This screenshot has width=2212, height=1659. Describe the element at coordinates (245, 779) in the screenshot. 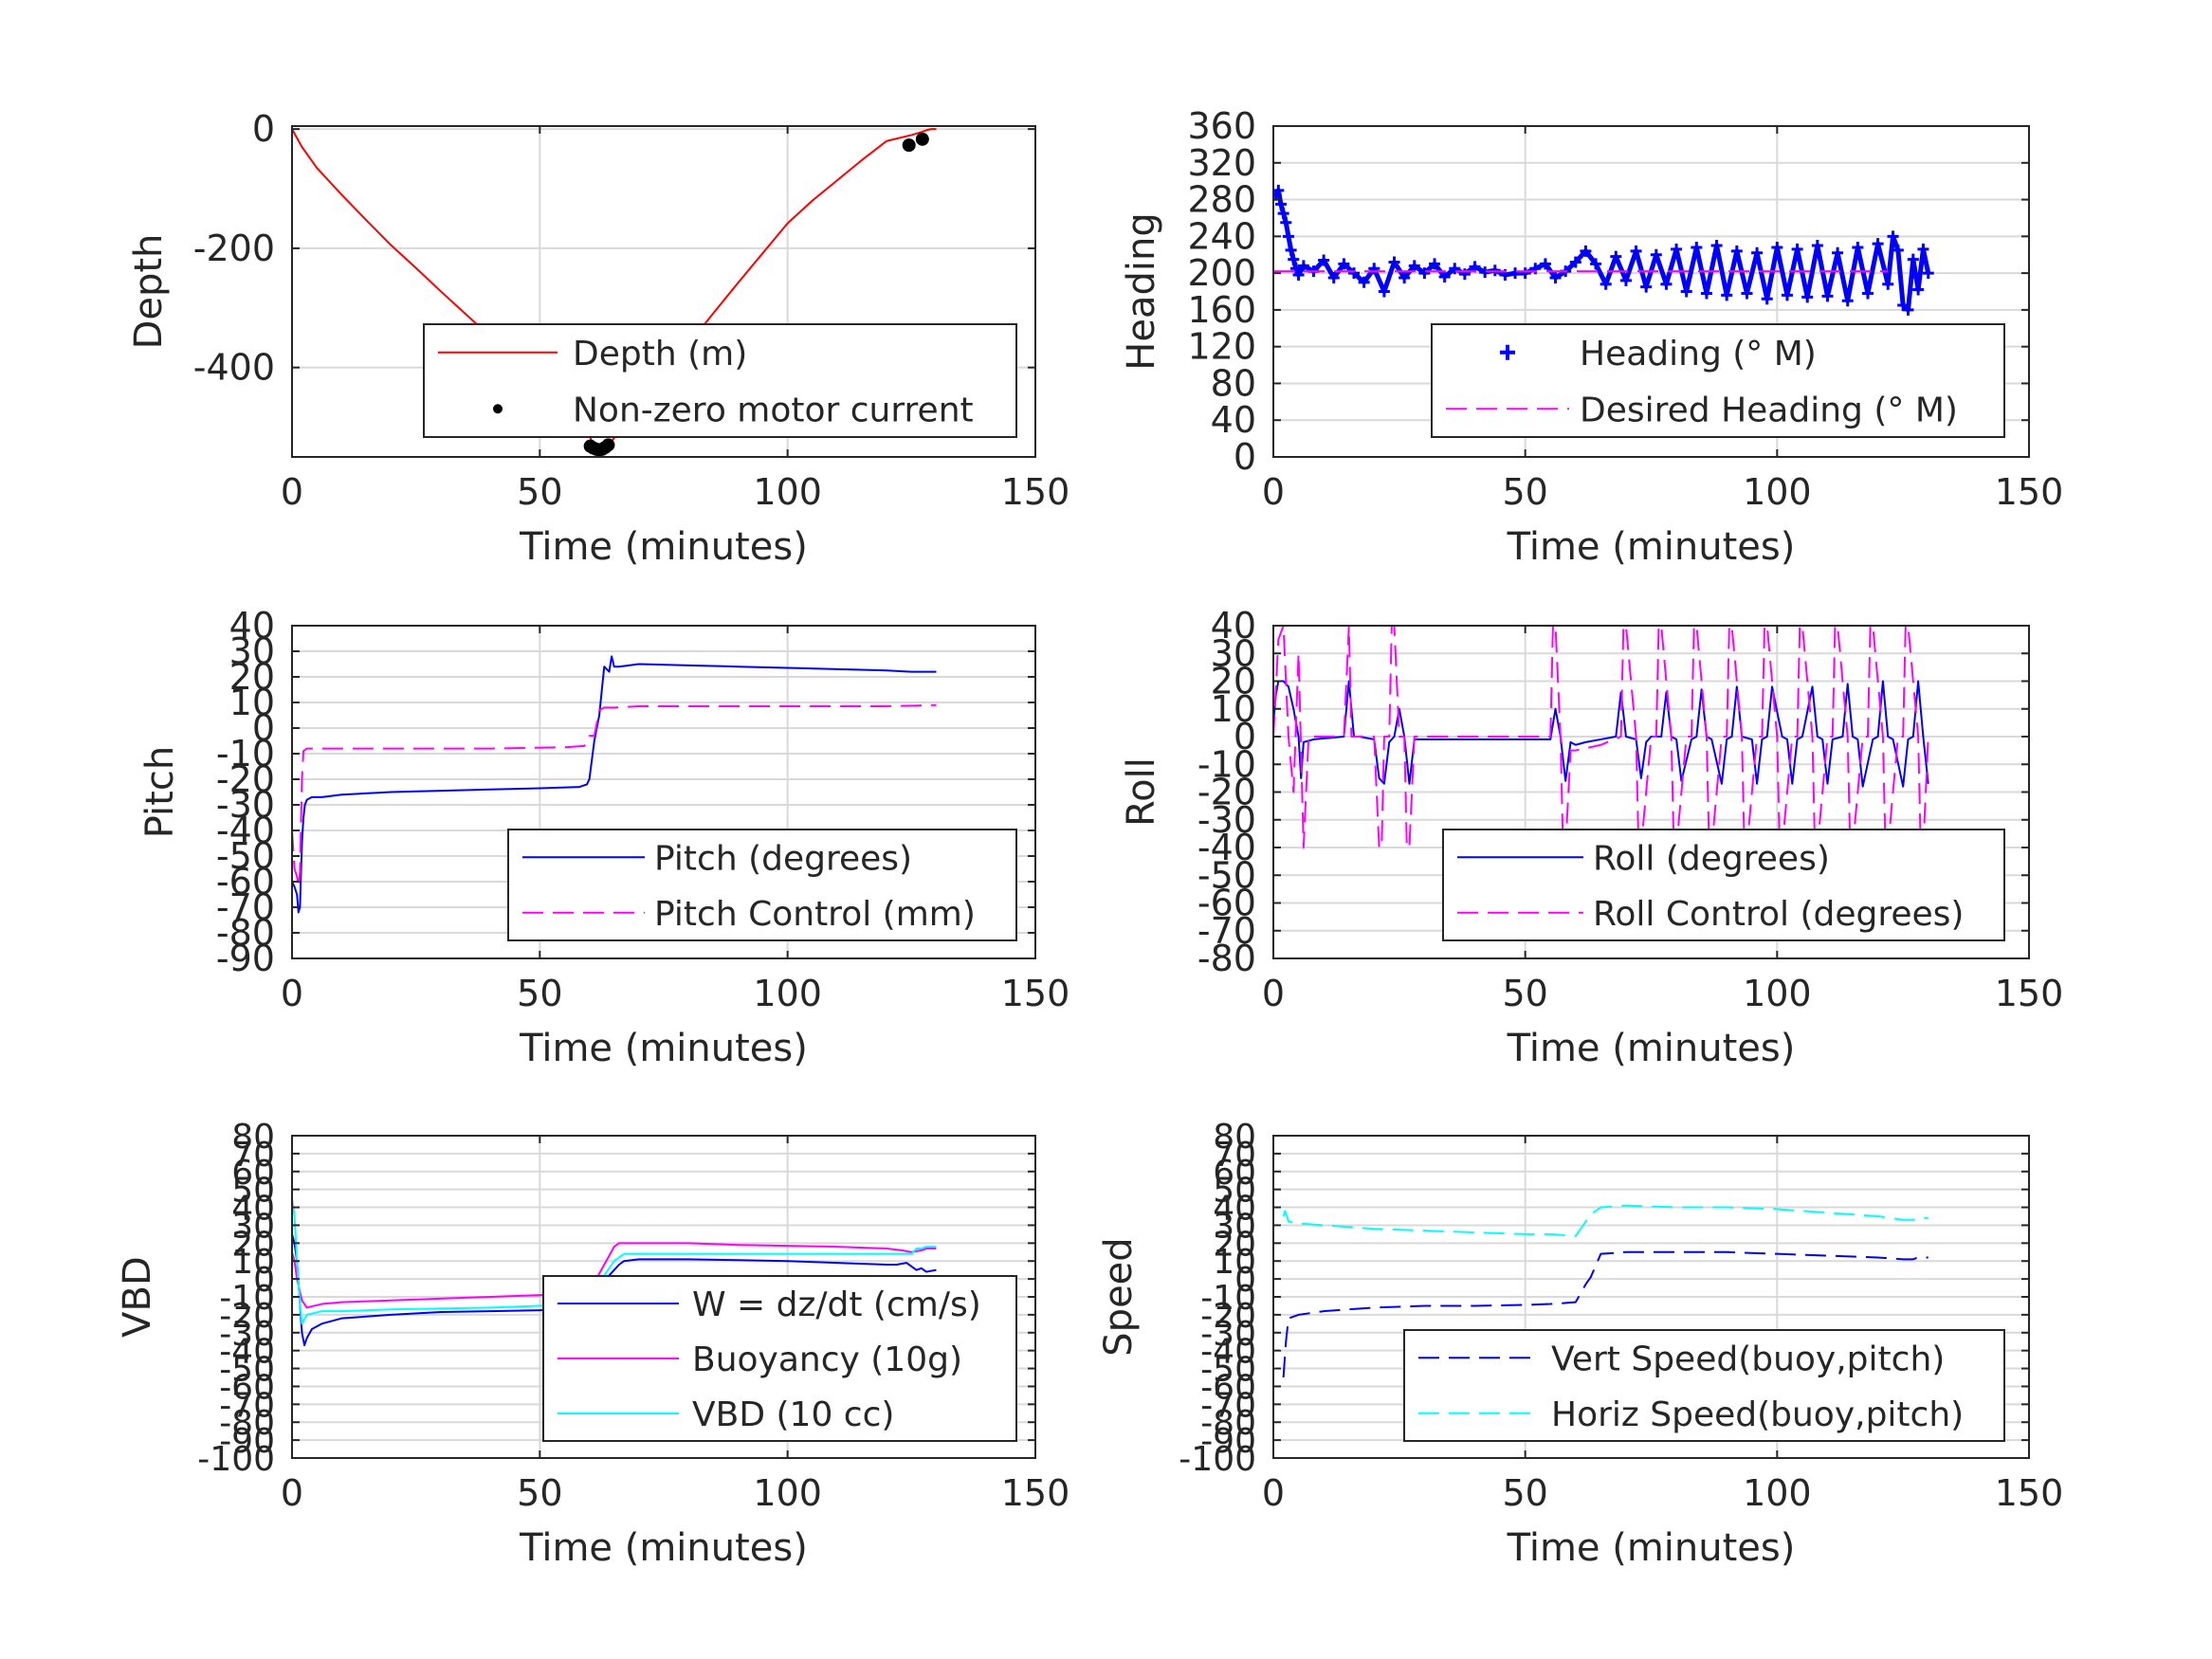

I see `pitch-ytick-label: -20` at that location.